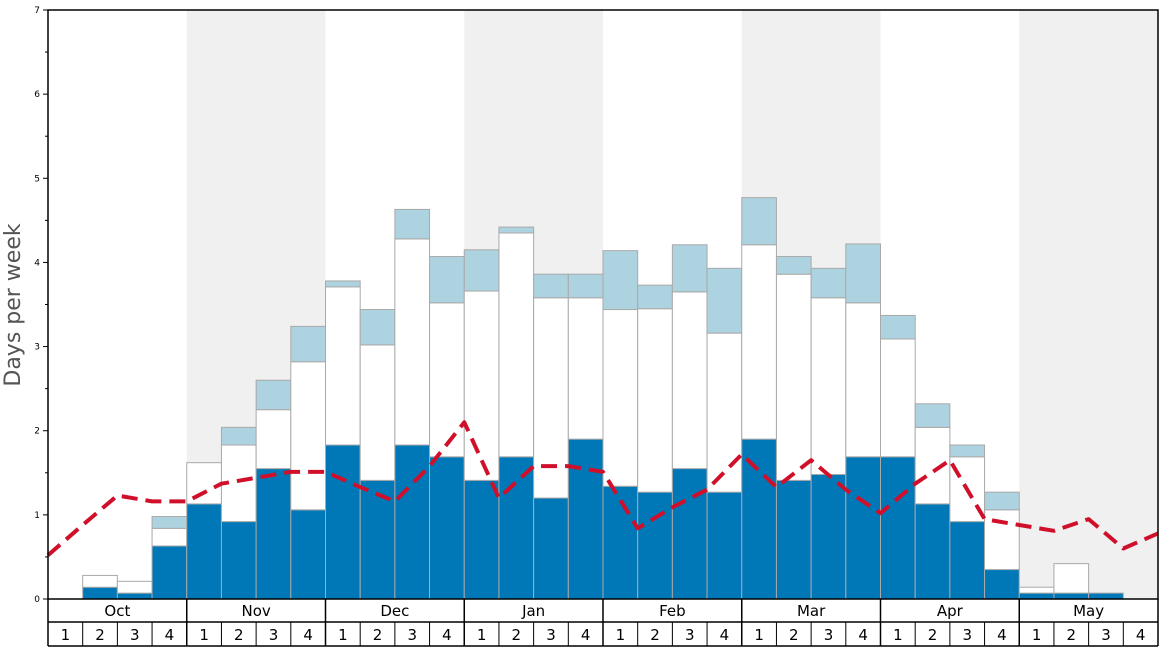 The height and width of the screenshot is (648, 1168). I want to click on bar-segment-w13-s1, so click(481, 539).